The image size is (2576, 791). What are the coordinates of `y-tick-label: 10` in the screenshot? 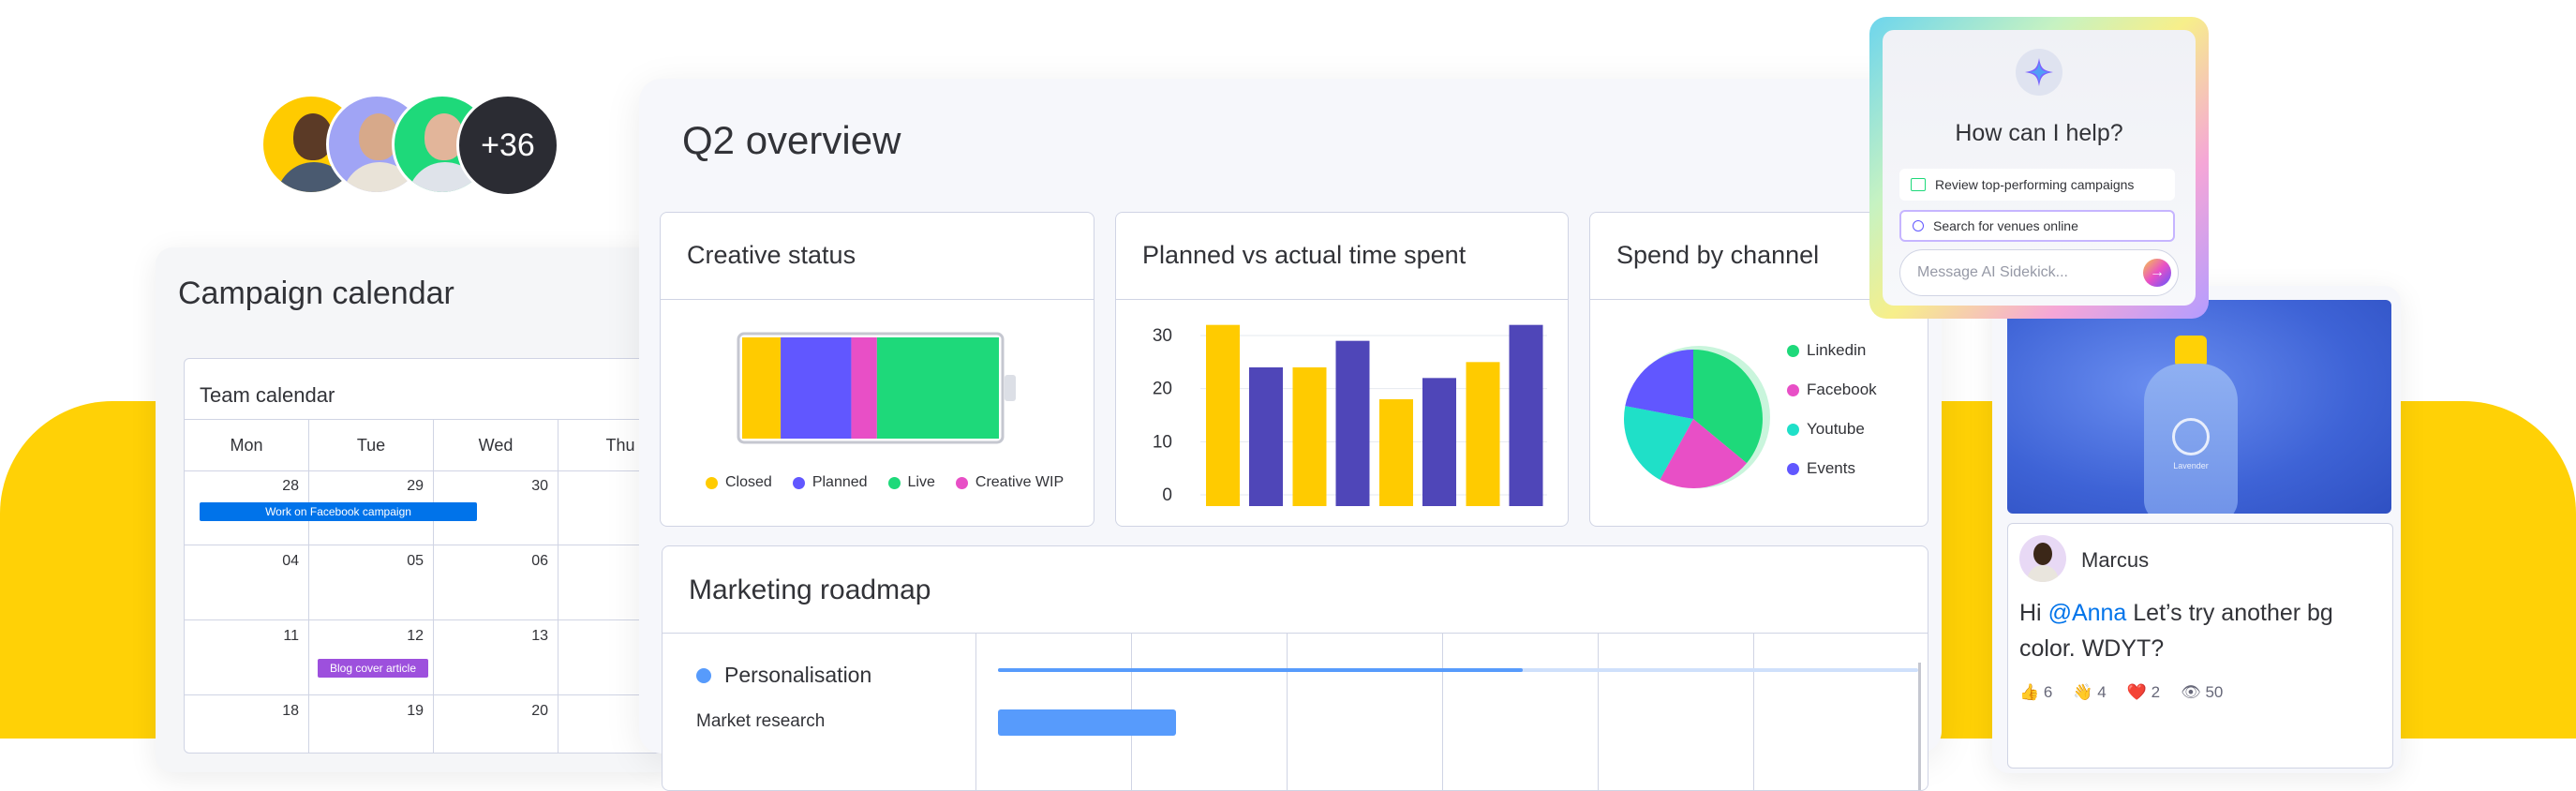 It's located at (1162, 442).